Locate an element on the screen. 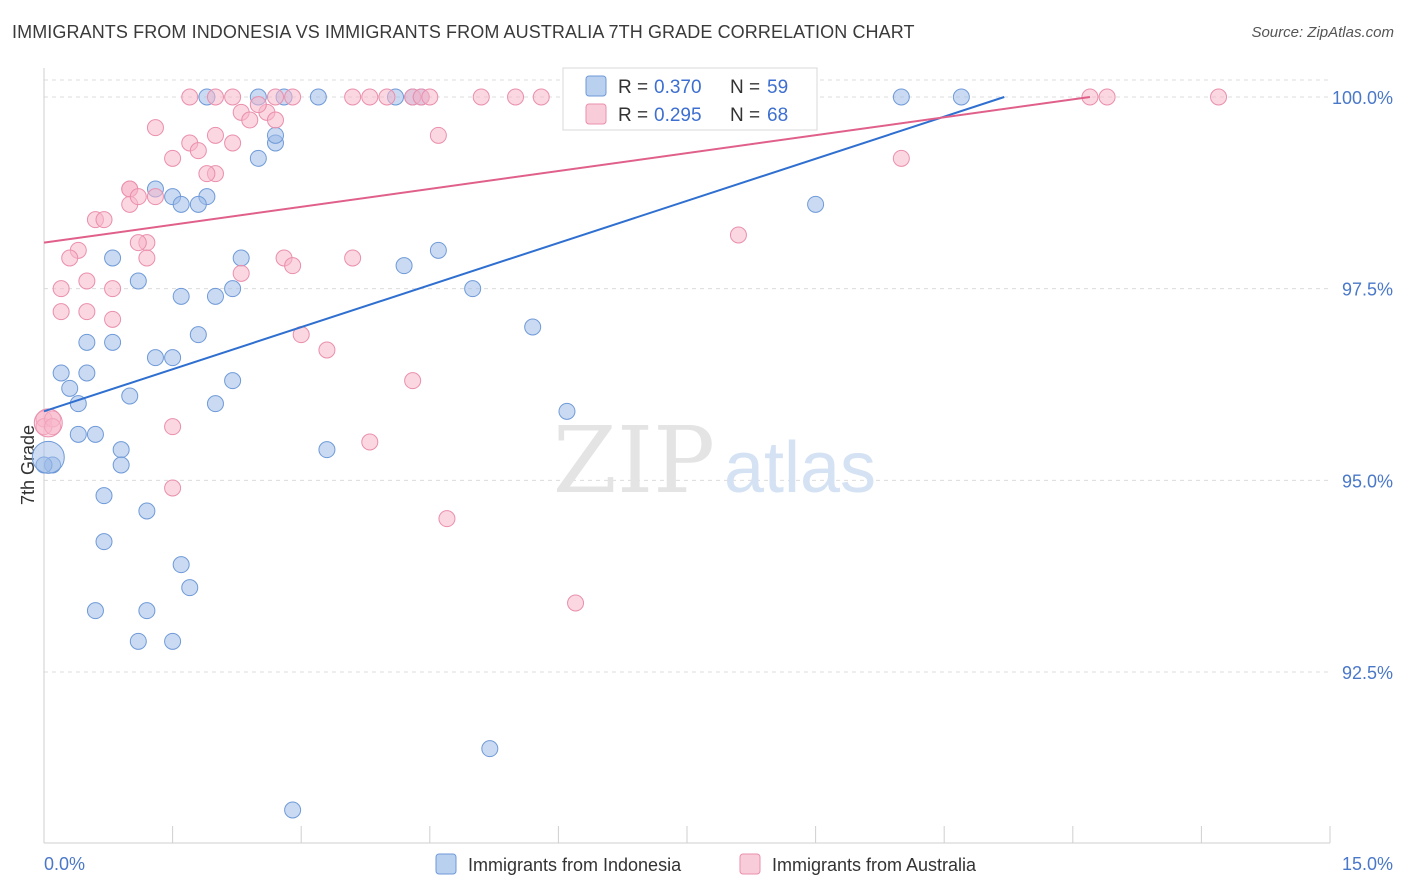  y-tick-label: 97.5% is located at coordinates (1367, 290).